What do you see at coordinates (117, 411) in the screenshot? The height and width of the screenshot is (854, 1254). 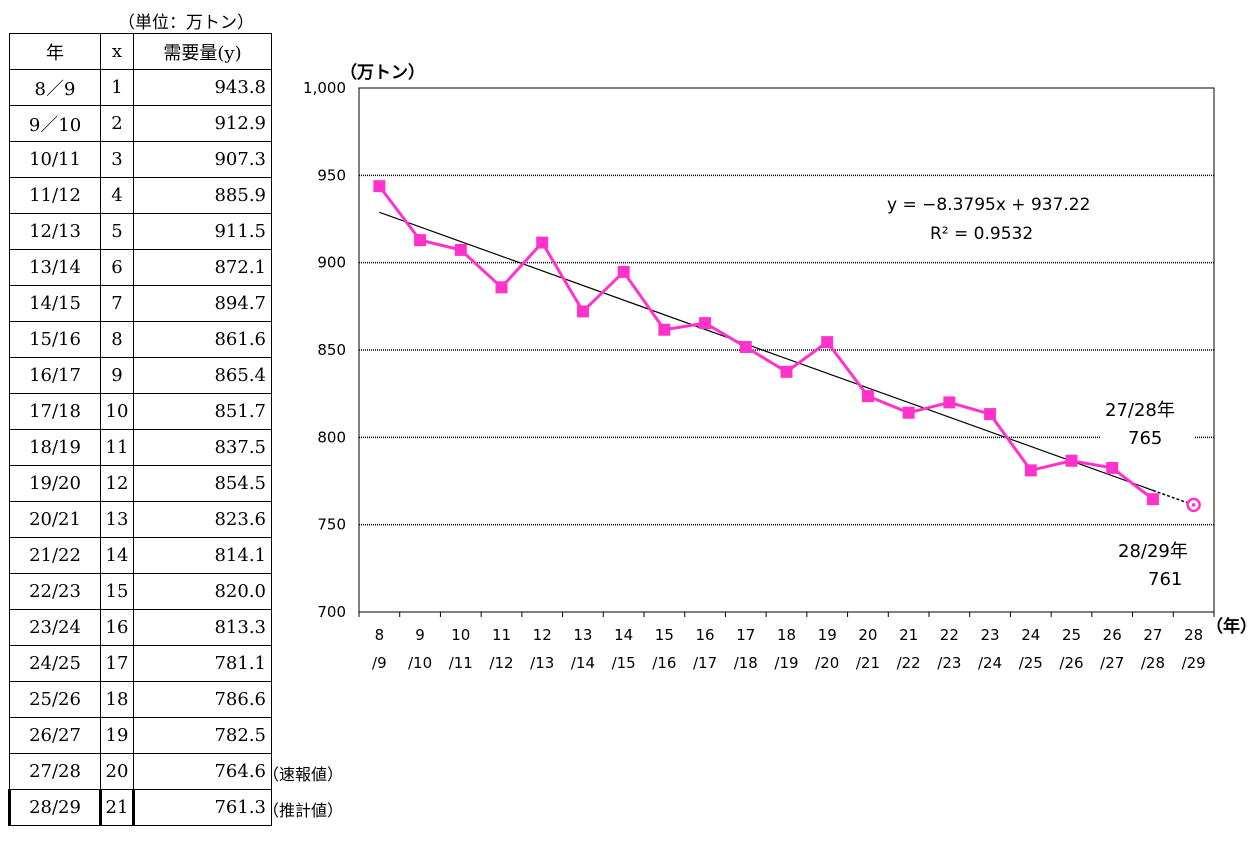 I see `cell-x: 10` at bounding box center [117, 411].